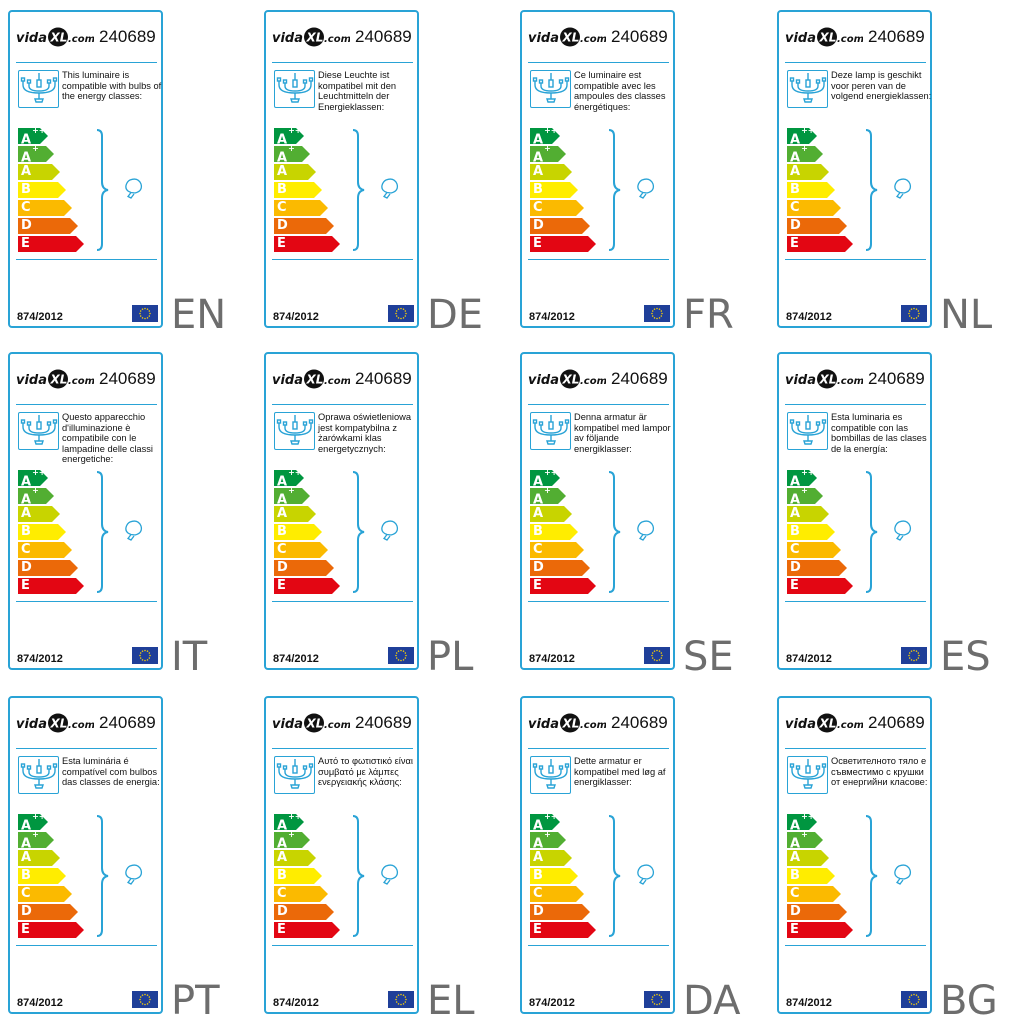  What do you see at coordinates (795, 532) in the screenshot?
I see `energy-class-letter: B` at bounding box center [795, 532].